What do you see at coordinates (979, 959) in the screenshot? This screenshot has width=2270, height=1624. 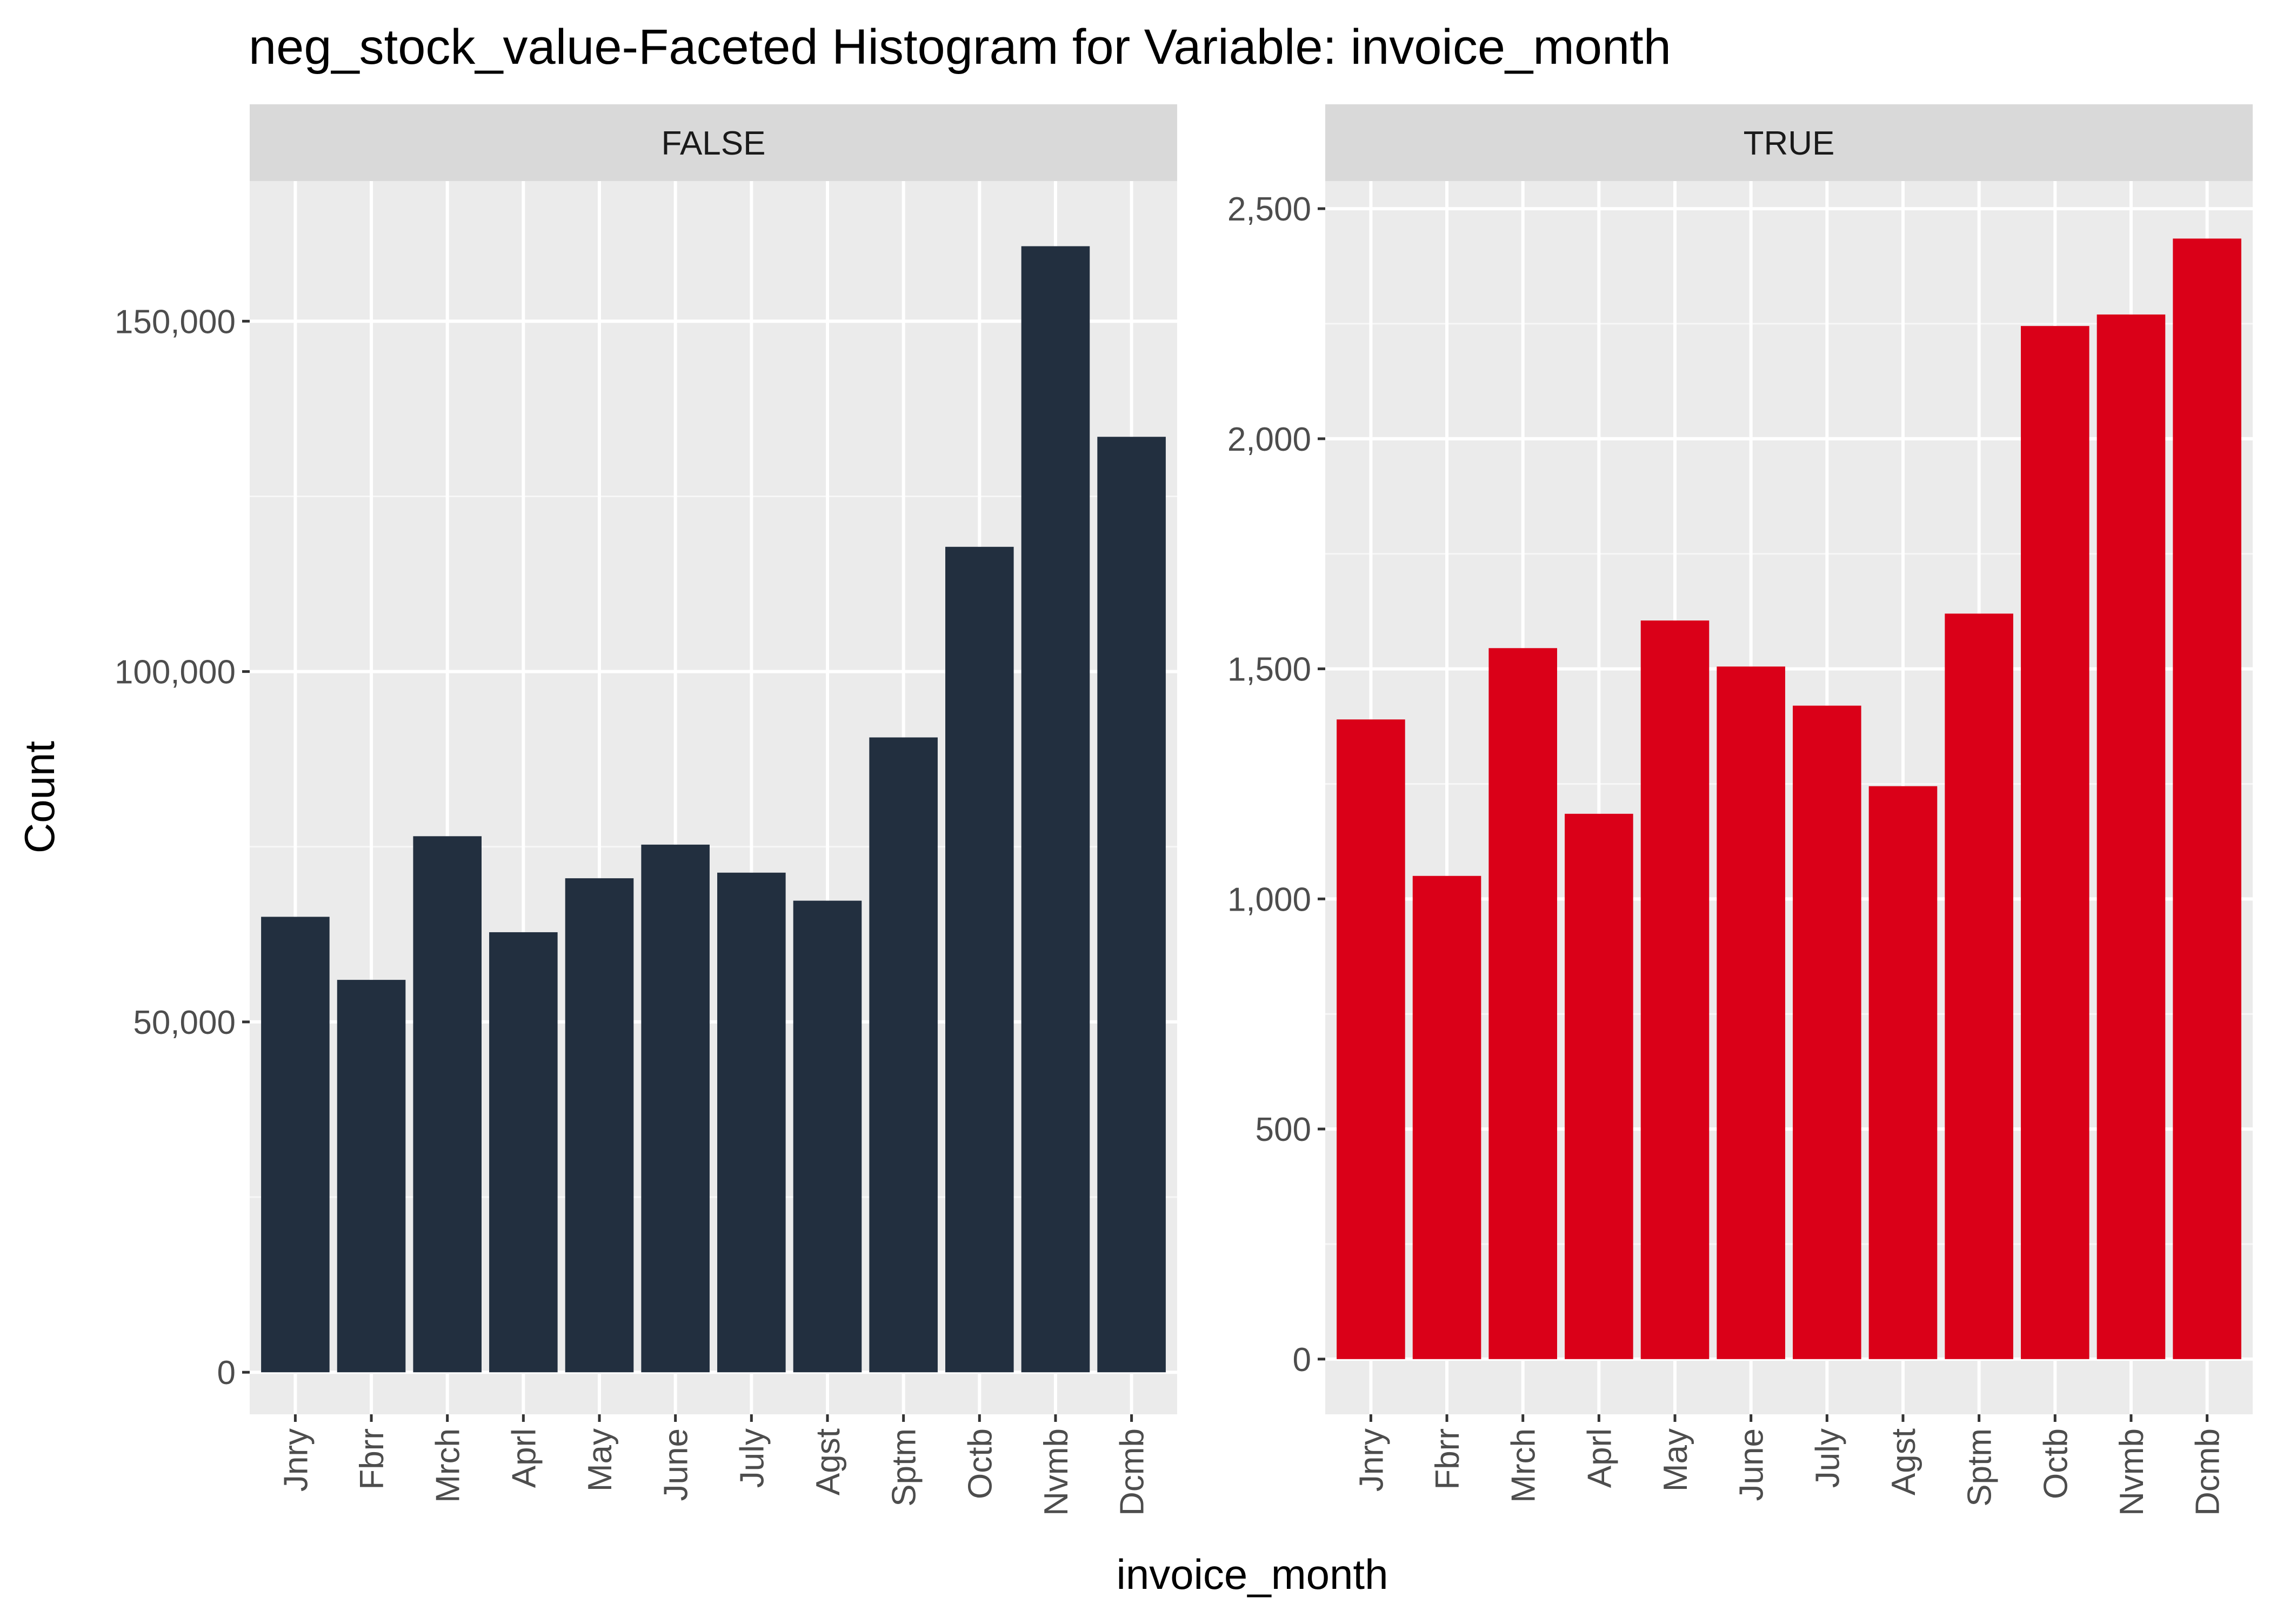 I see `bar-false-octb` at bounding box center [979, 959].